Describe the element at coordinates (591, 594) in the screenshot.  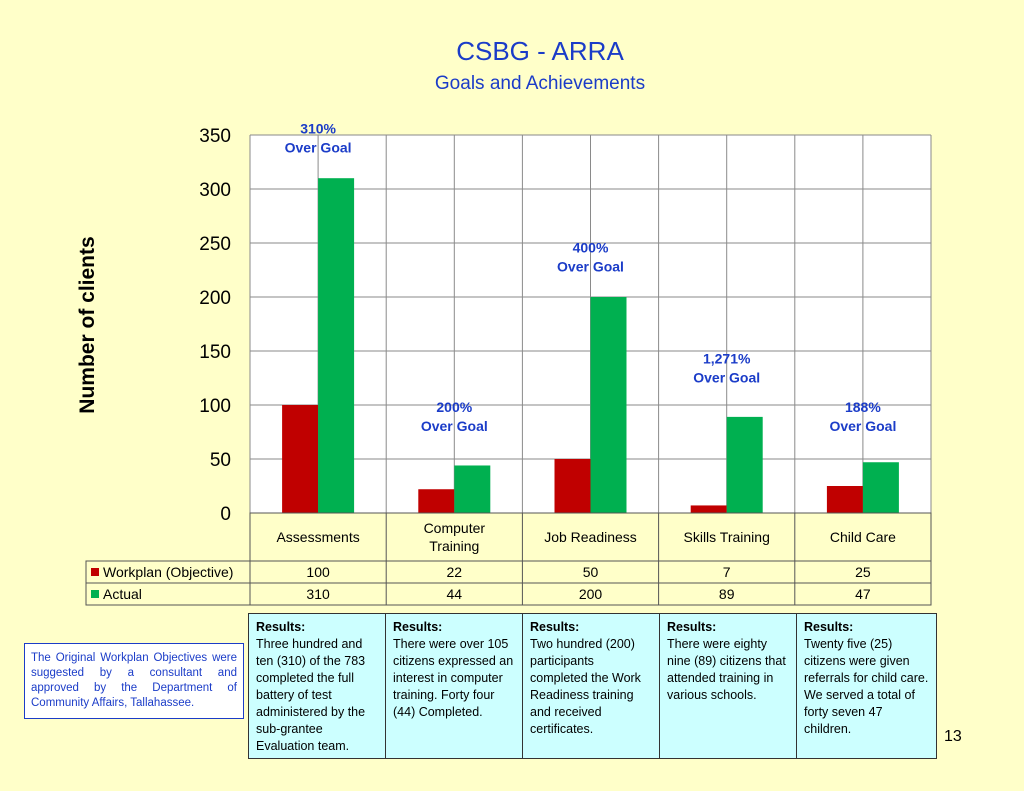
I see `table-value: 200` at that location.